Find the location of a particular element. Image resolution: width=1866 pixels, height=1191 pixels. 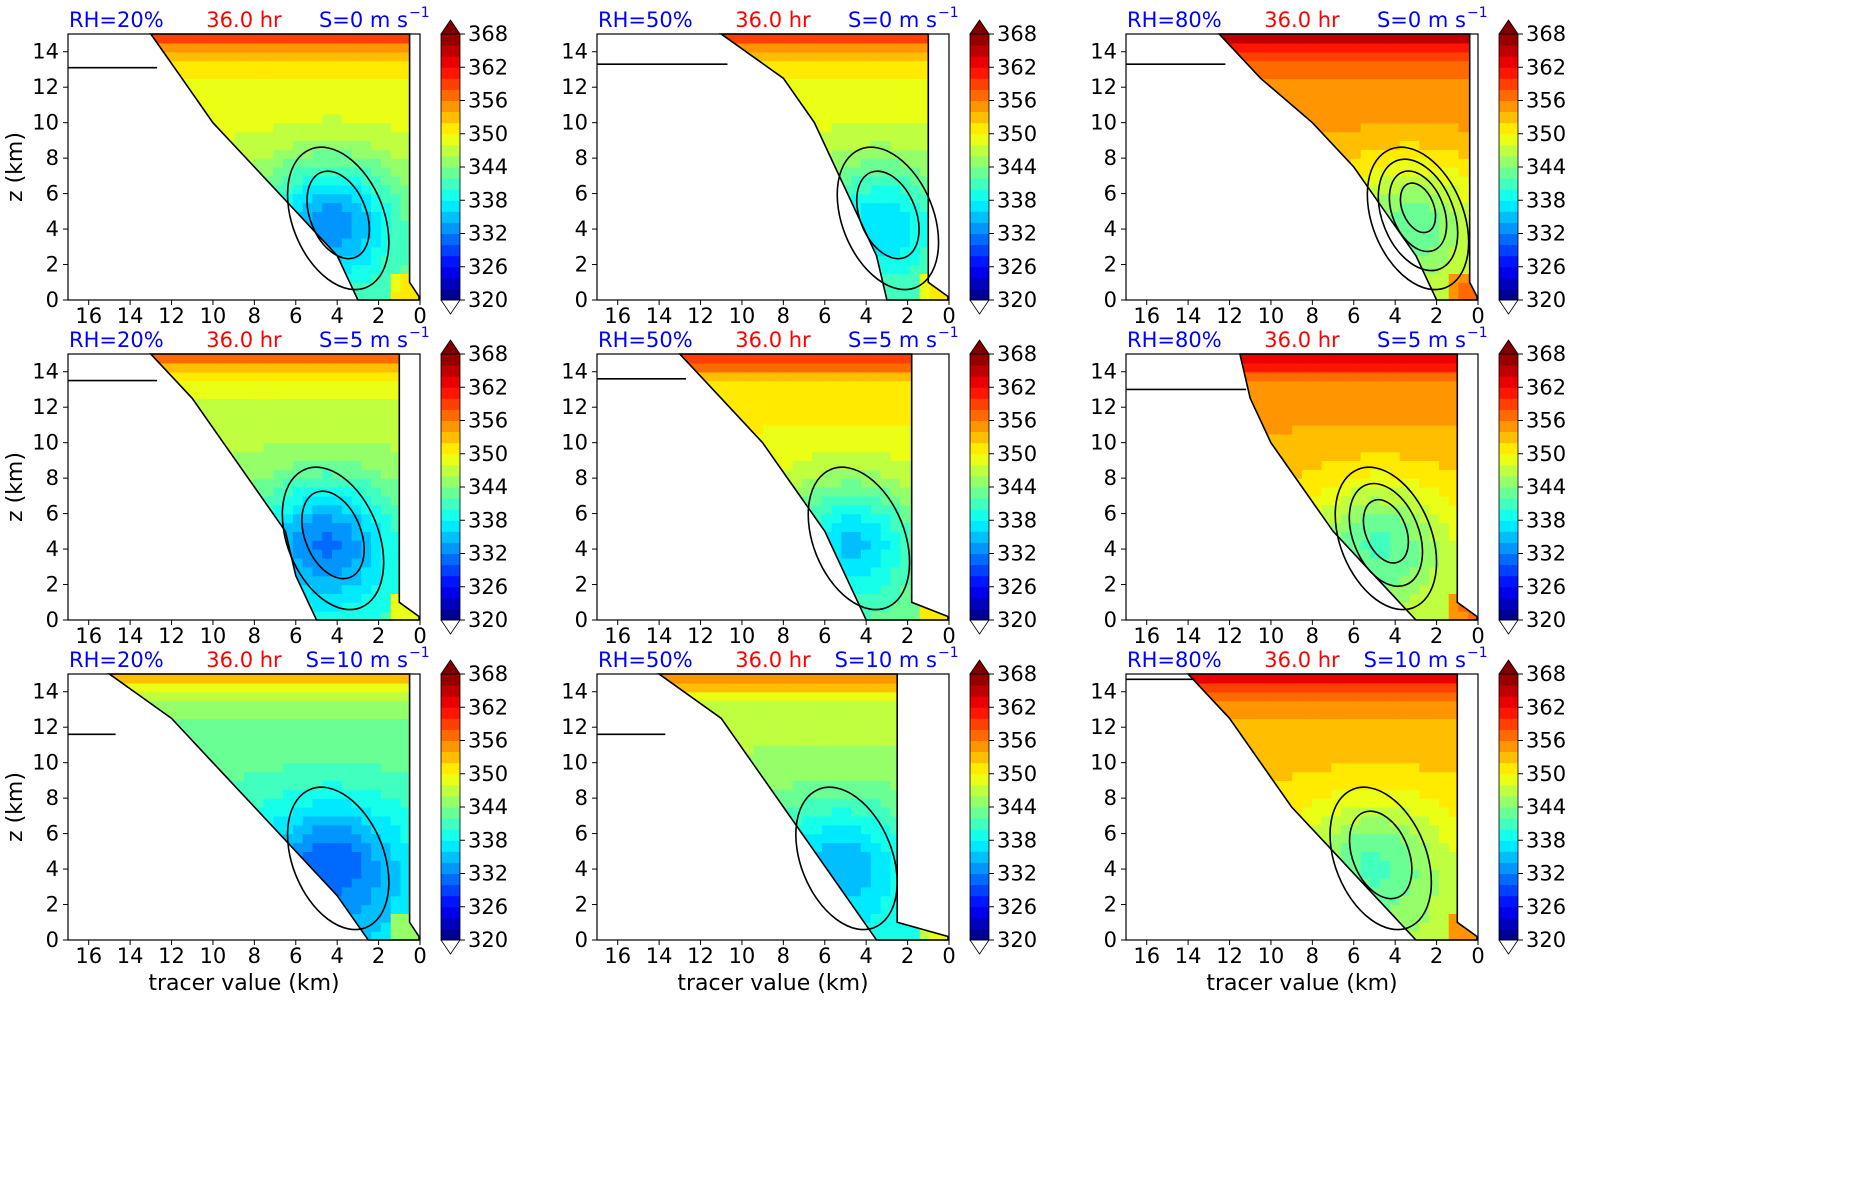

colorbar-segment is located at coordinates (450, 161).